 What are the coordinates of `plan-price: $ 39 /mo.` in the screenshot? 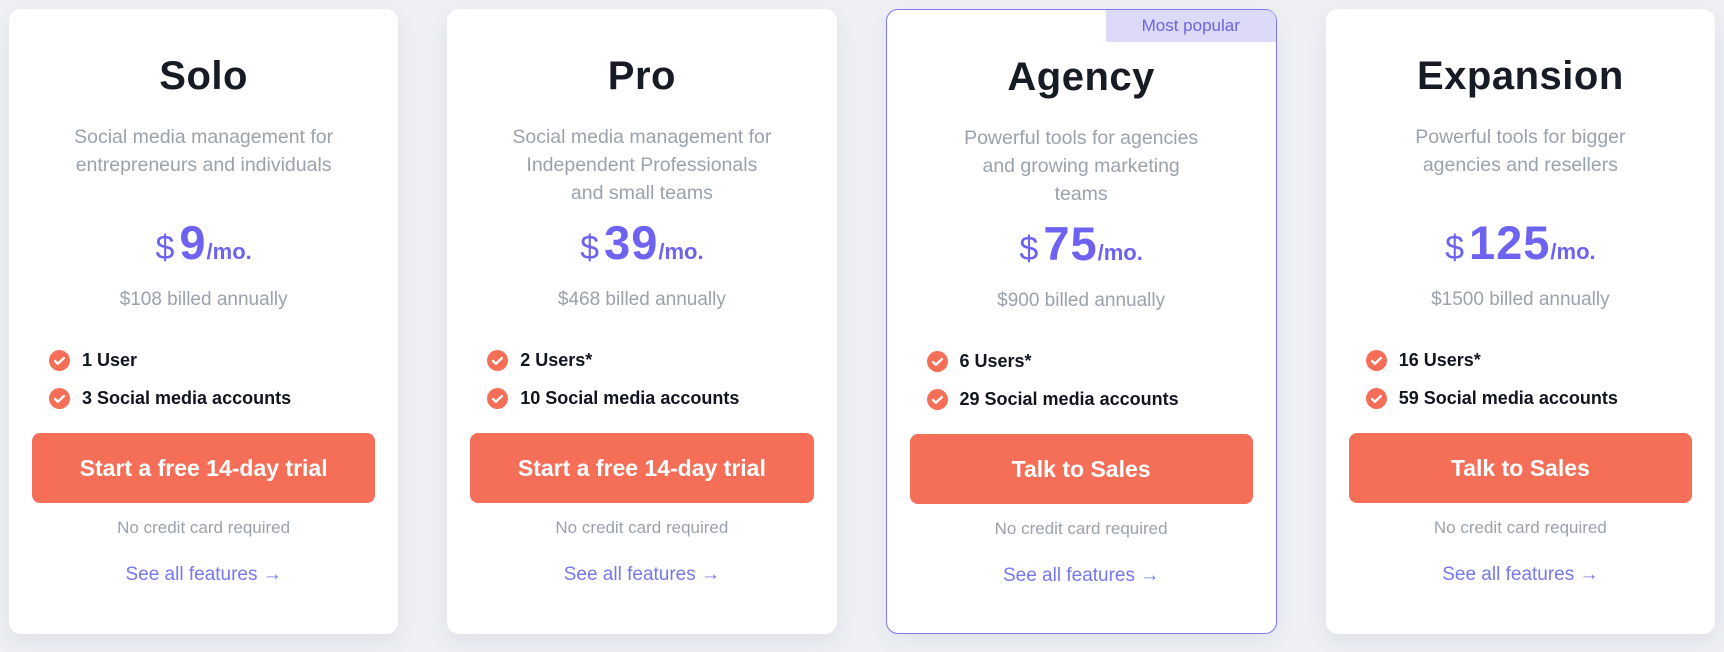 It's located at (641, 242).